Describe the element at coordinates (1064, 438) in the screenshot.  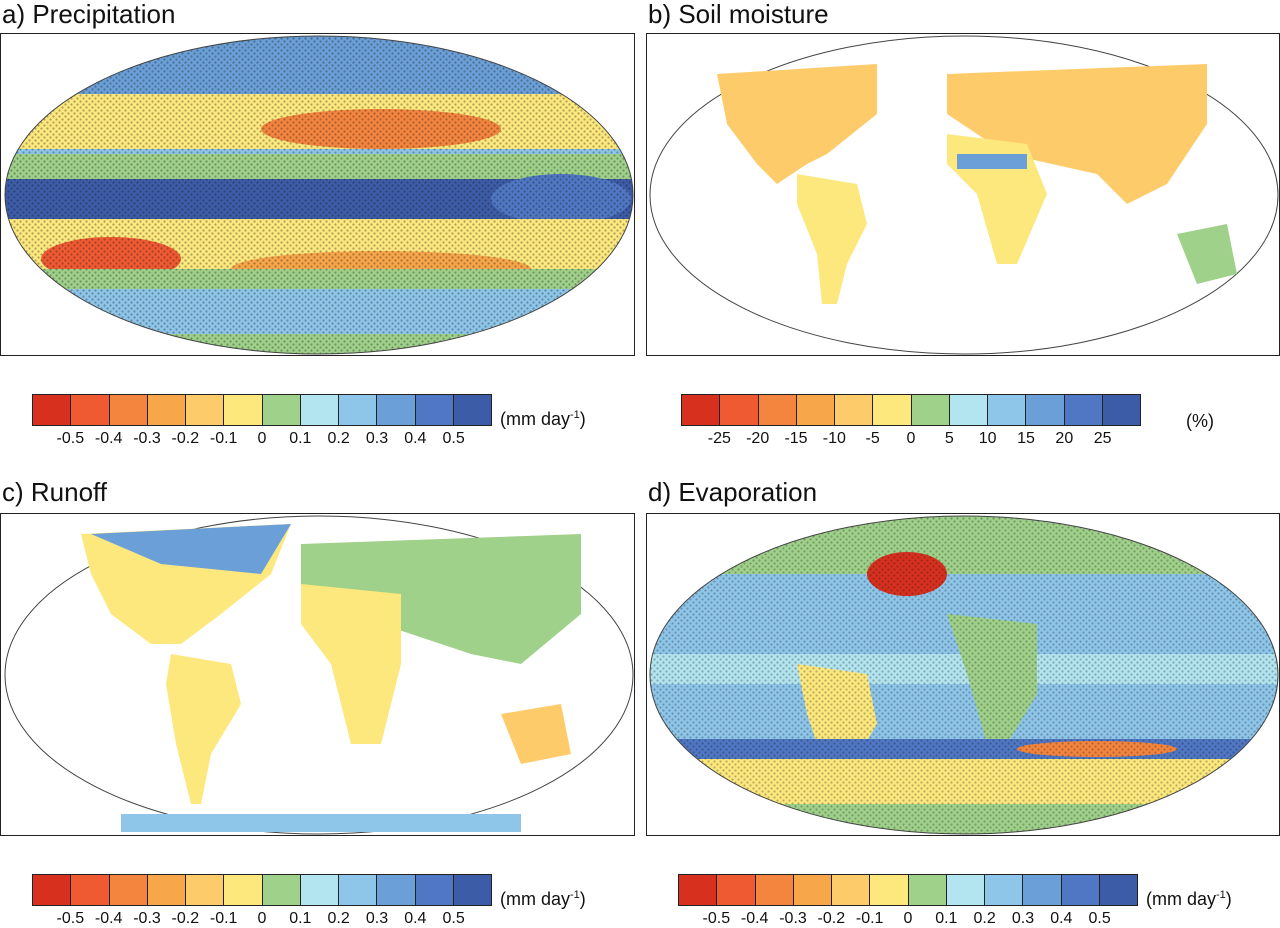
I see `colorbar-tick-label: 20` at that location.